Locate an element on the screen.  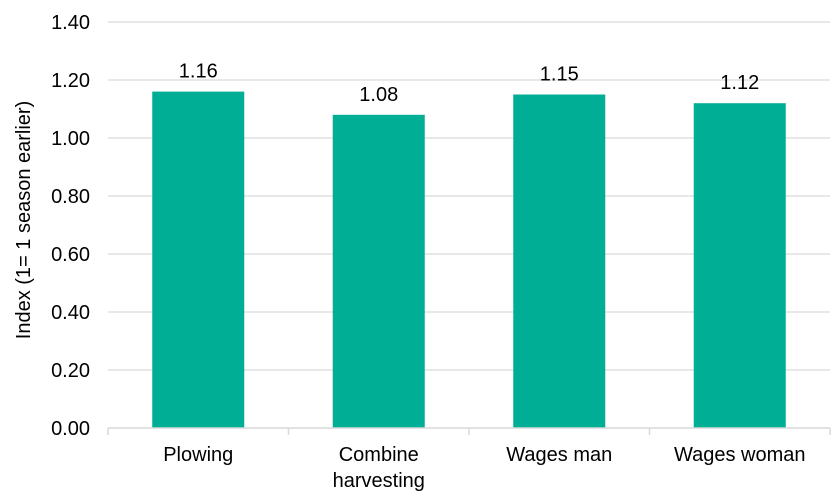
y-tick-label: 1.40 is located at coordinates (70, 23).